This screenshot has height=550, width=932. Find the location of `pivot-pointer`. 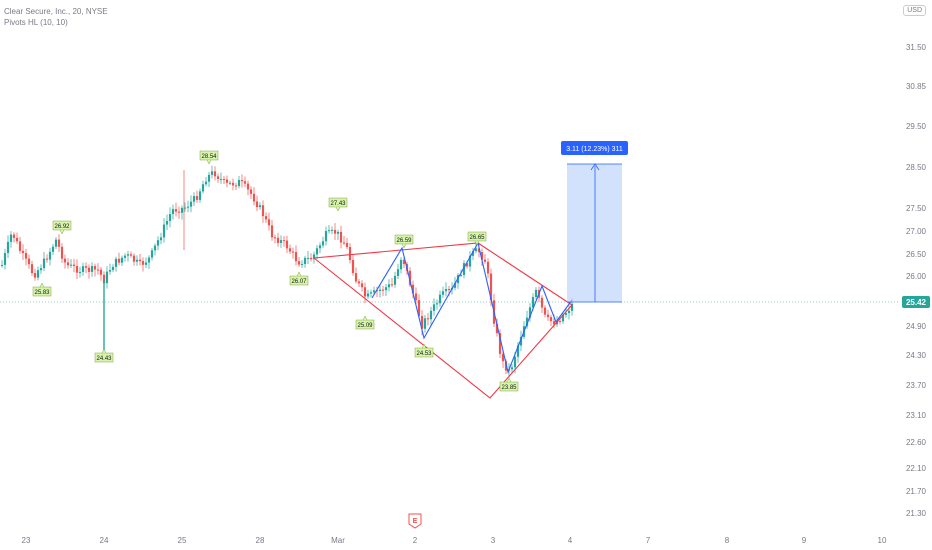

pivot-pointer is located at coordinates (209, 162).